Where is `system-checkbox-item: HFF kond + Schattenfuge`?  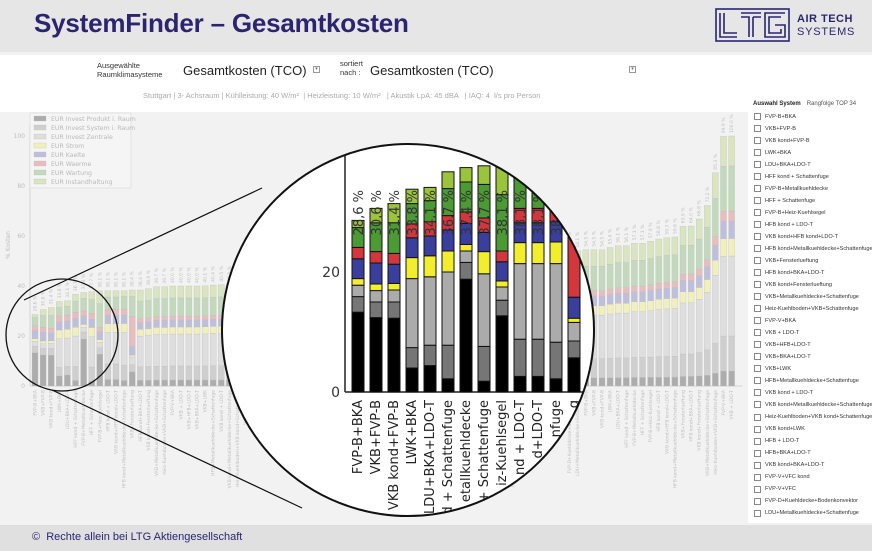 system-checkbox-item: HFF kond + Schattenfuge is located at coordinates (791, 176).